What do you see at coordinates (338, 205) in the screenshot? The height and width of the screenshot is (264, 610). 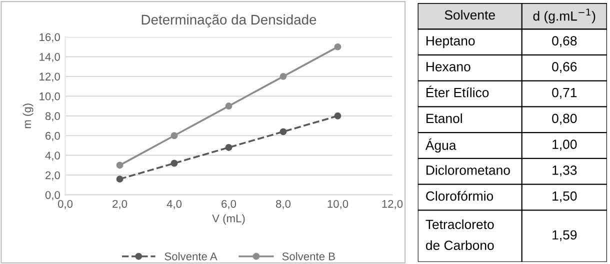 I see `x-tick-label: 10,0` at bounding box center [338, 205].